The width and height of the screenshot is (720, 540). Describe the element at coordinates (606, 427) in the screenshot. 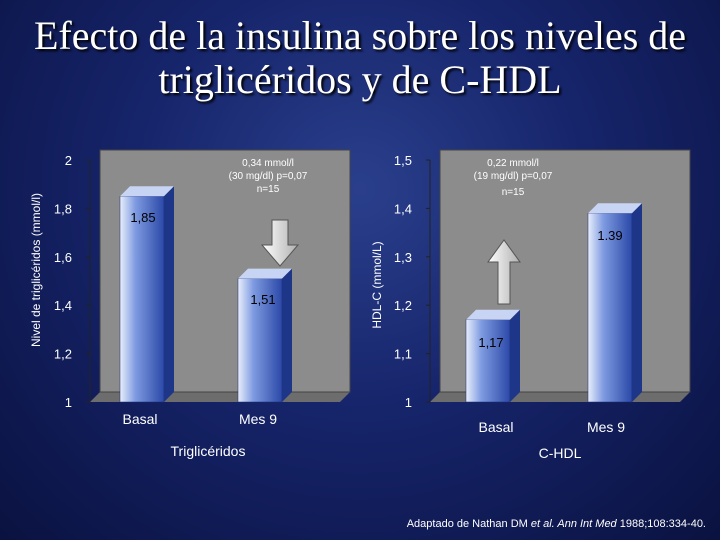

I see `hdl-category-label: Mes 9` at that location.